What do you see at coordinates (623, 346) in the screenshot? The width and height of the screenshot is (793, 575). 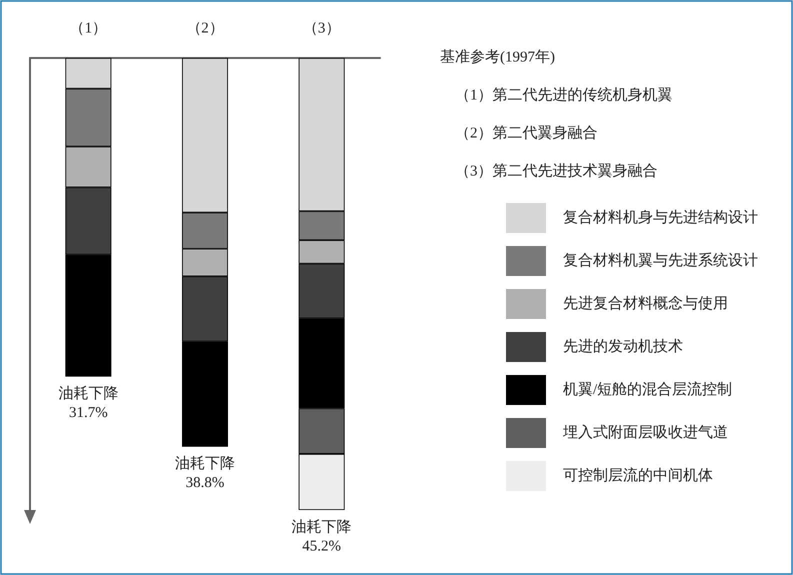 I see `legend-label: 先进的发动机技术` at bounding box center [623, 346].